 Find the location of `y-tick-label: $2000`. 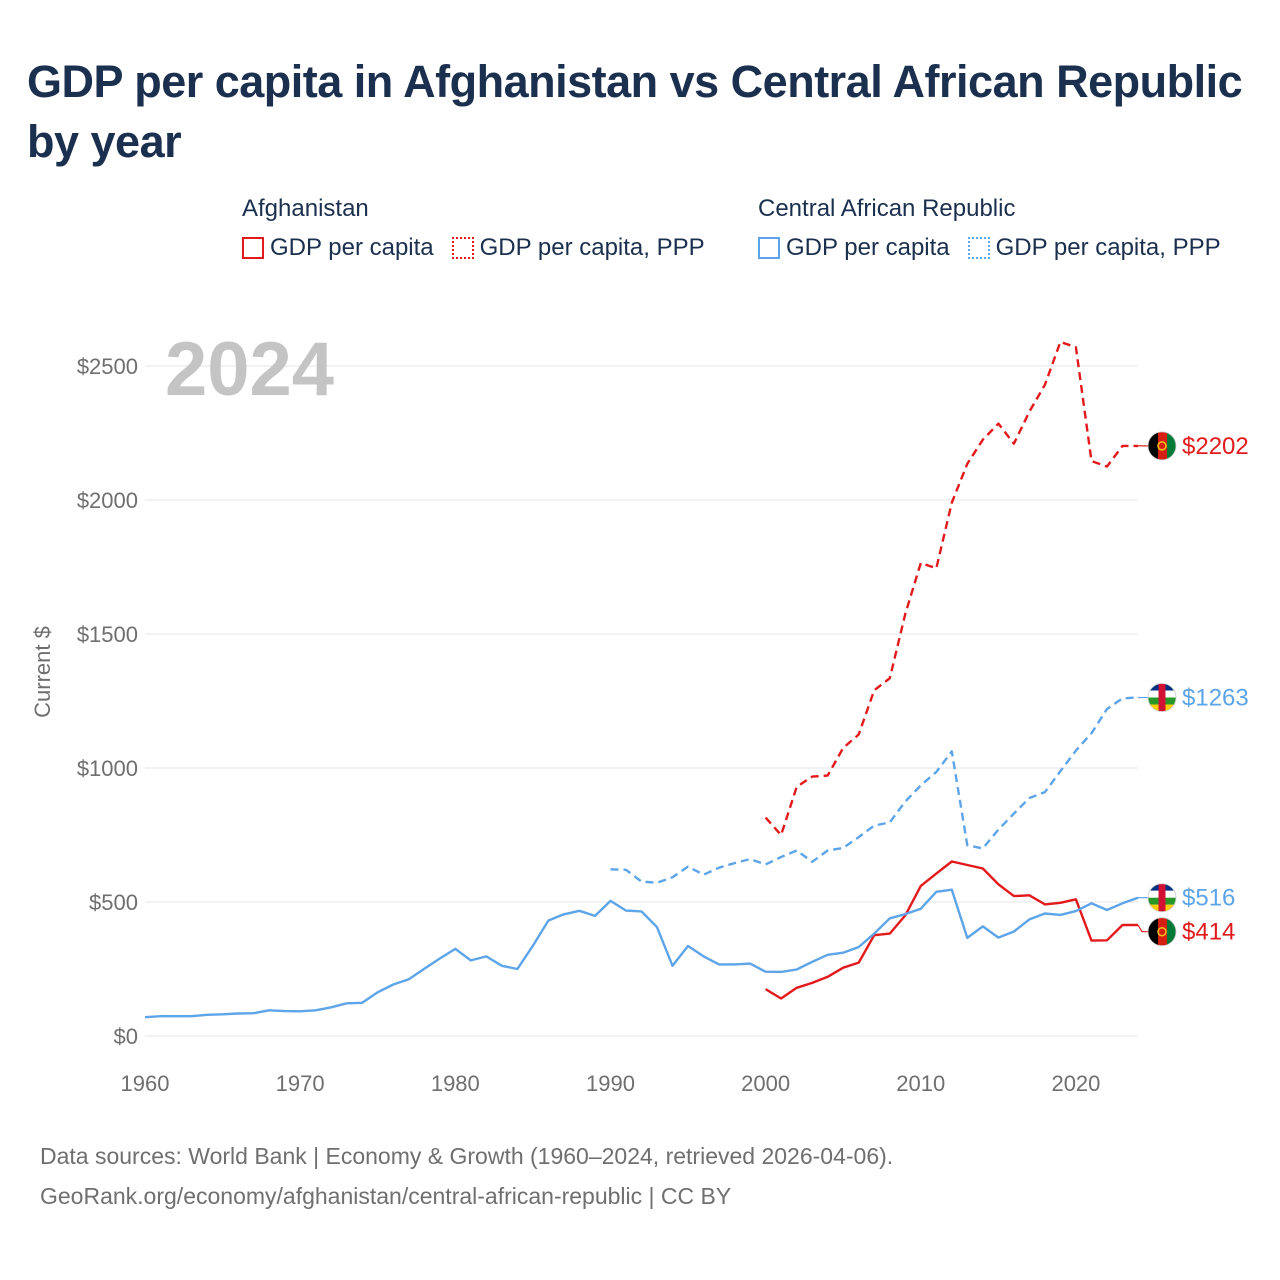

y-tick-label: $2000 is located at coordinates (107, 500).